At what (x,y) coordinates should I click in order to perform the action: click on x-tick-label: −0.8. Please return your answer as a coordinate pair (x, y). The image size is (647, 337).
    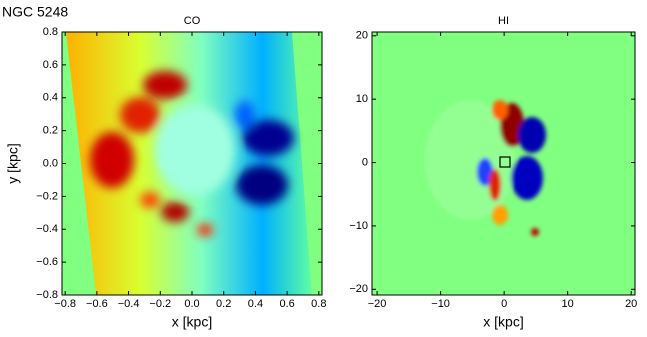
    Looking at the image, I should click on (65, 304).